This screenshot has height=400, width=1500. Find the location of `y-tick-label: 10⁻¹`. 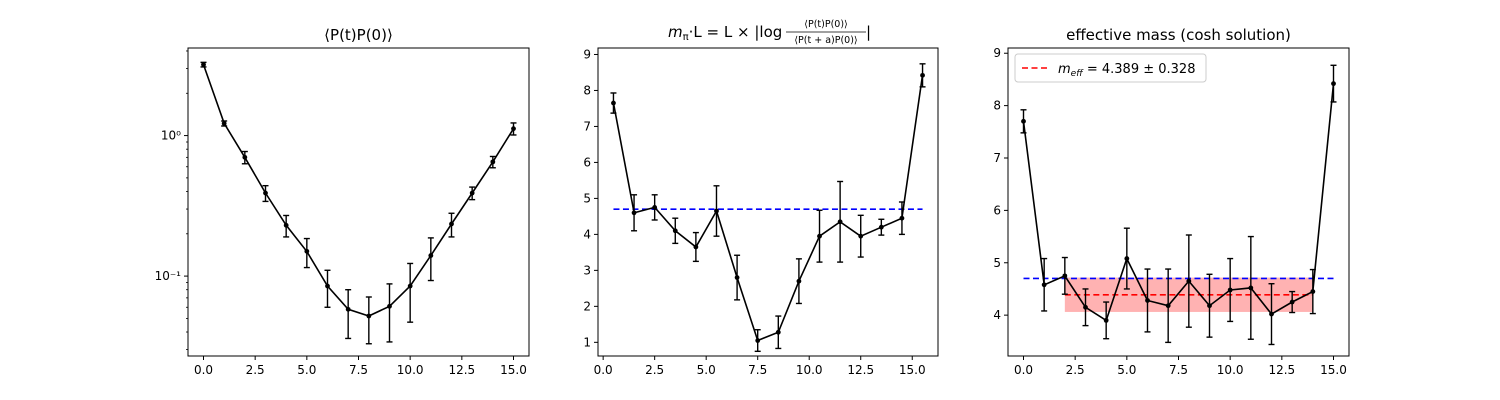

y-tick-label: 10⁻¹ is located at coordinates (168, 276).